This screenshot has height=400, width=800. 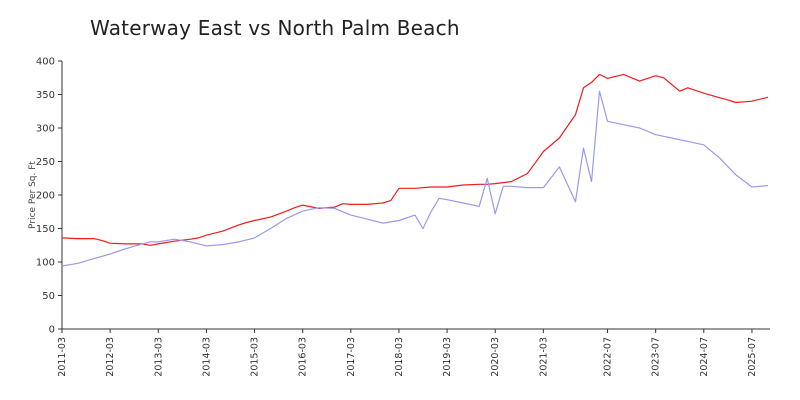 What do you see at coordinates (48, 296) in the screenshot?
I see `y-tick-label: 50` at bounding box center [48, 296].